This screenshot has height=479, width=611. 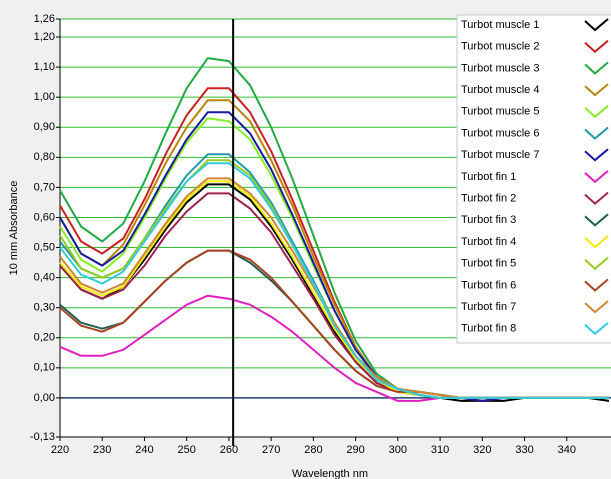 What do you see at coordinates (102, 450) in the screenshot?
I see `x-tick-label: 230` at bounding box center [102, 450].